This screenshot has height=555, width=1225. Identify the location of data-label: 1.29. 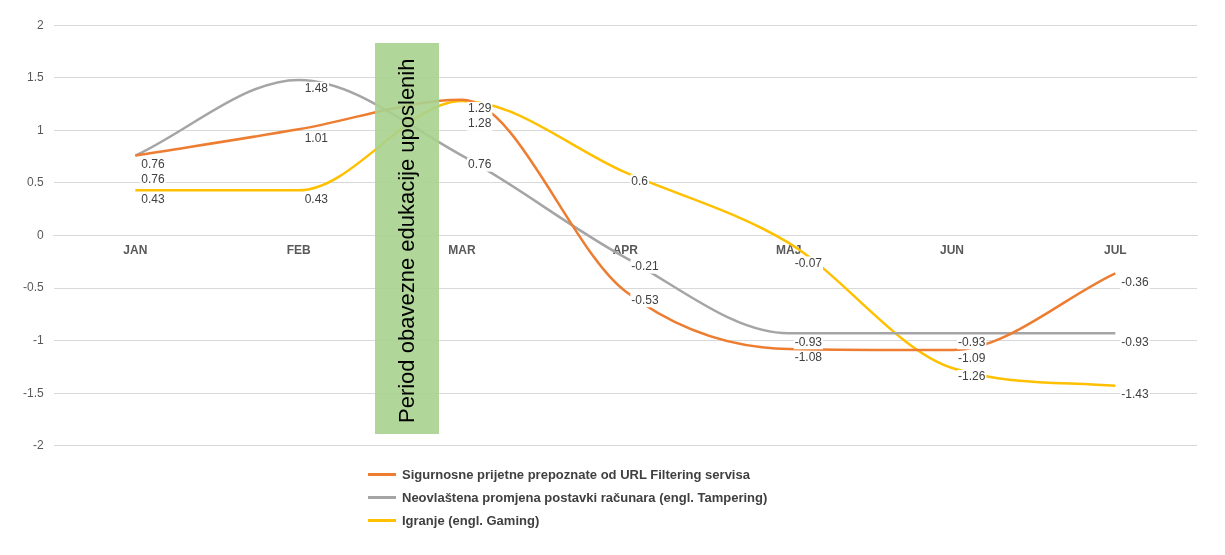
(480, 108).